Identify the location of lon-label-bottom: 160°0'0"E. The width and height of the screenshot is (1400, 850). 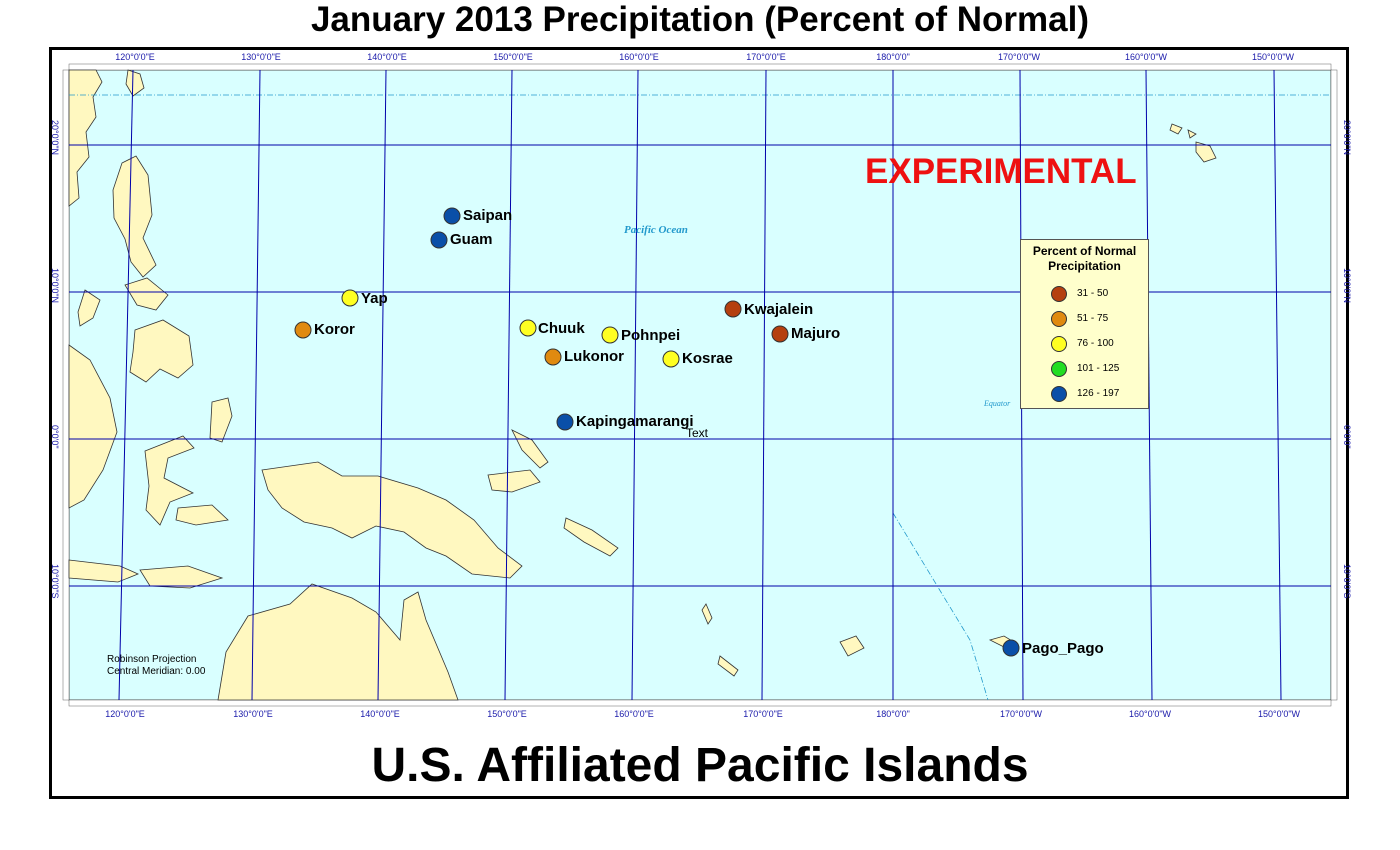
(634, 714).